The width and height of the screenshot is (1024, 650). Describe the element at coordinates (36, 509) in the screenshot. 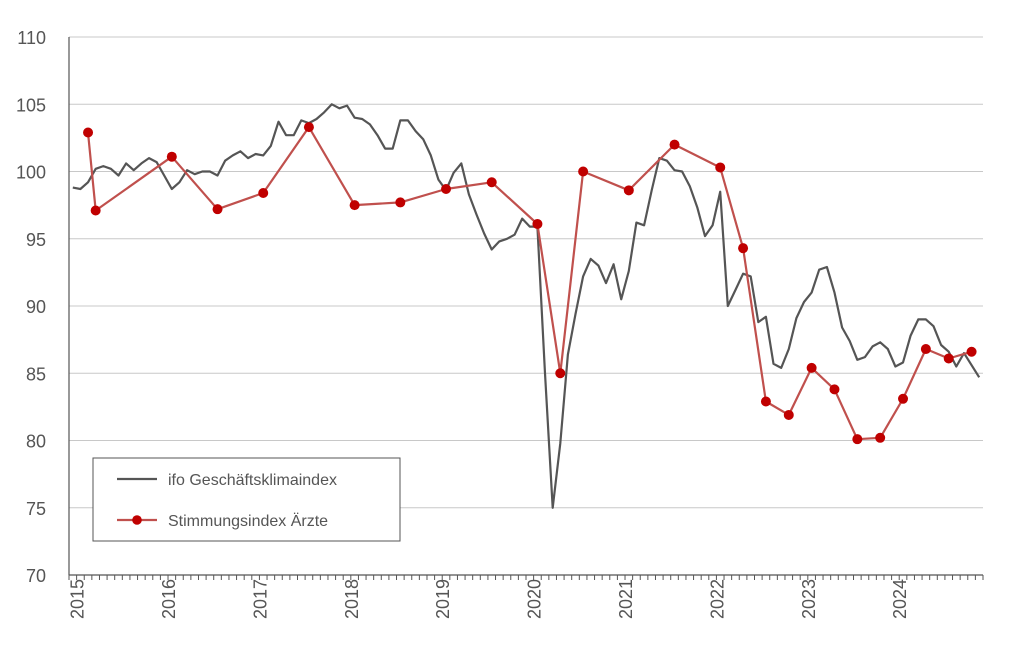

I see `y-tick-label: 75` at that location.